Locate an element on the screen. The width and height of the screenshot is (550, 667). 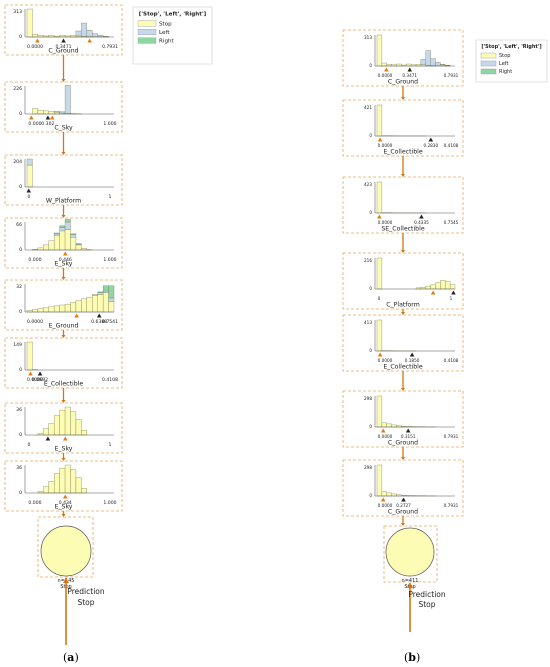
feature-label: E_Ground is located at coordinates (64, 326).